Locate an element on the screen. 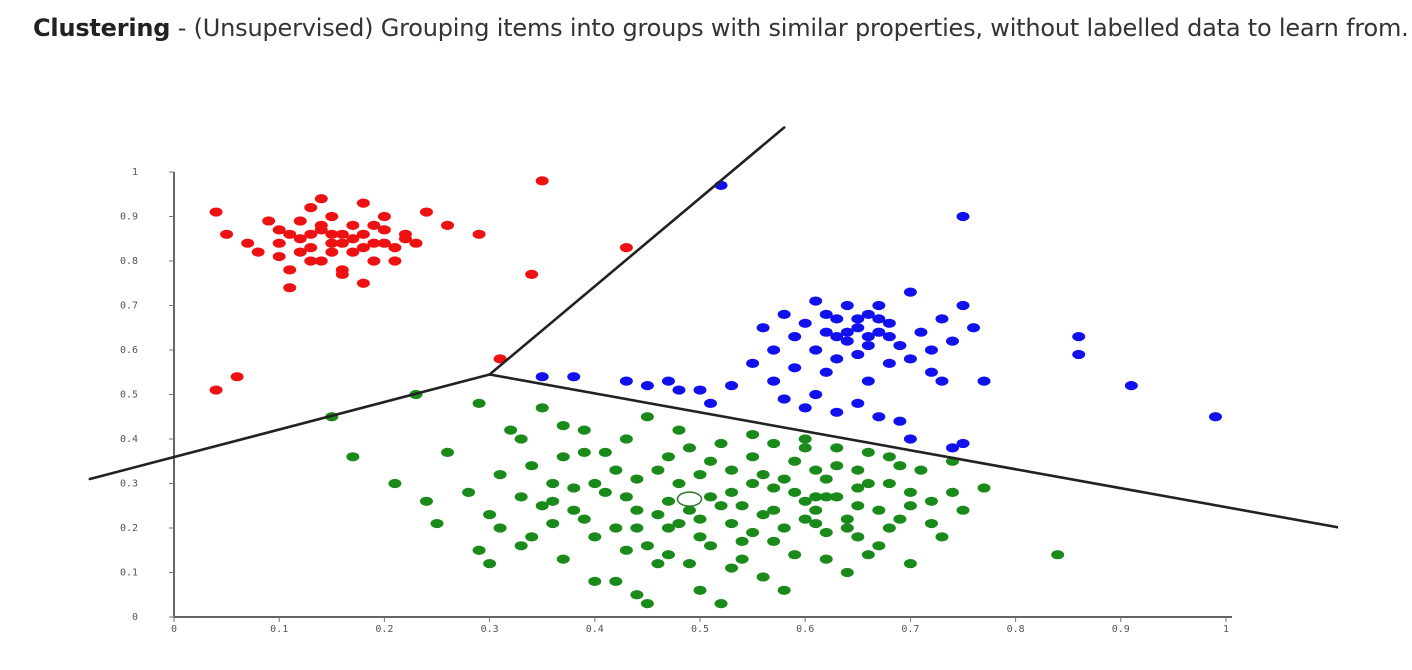 The image size is (1412, 670). y-tick-label: 0.8 is located at coordinates (129, 261).